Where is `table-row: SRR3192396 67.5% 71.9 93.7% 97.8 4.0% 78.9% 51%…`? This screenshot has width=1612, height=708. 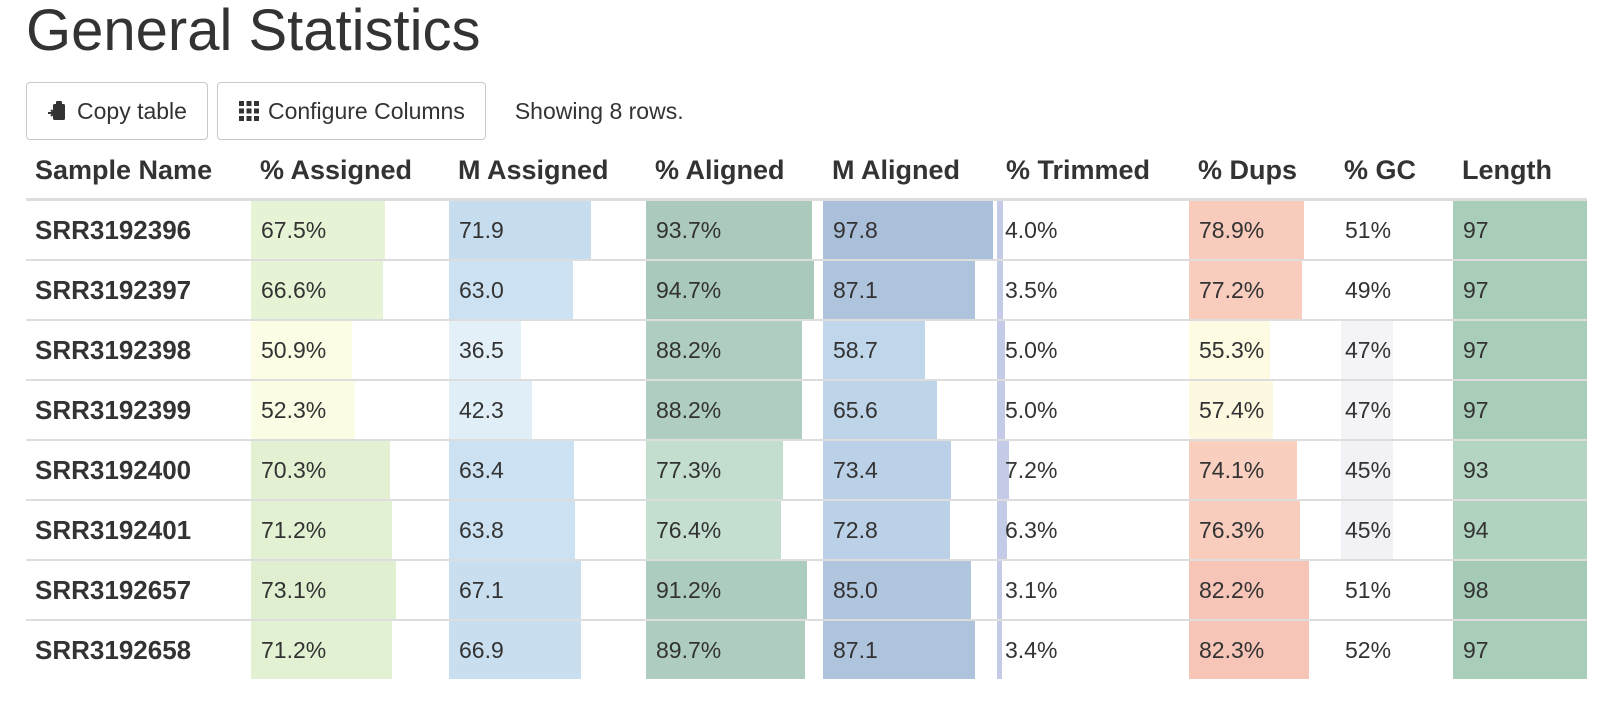
table-row: SRR3192396 67.5% 71.9 93.7% 97.8 4.0% 78.9% 51%… is located at coordinates (806, 229).